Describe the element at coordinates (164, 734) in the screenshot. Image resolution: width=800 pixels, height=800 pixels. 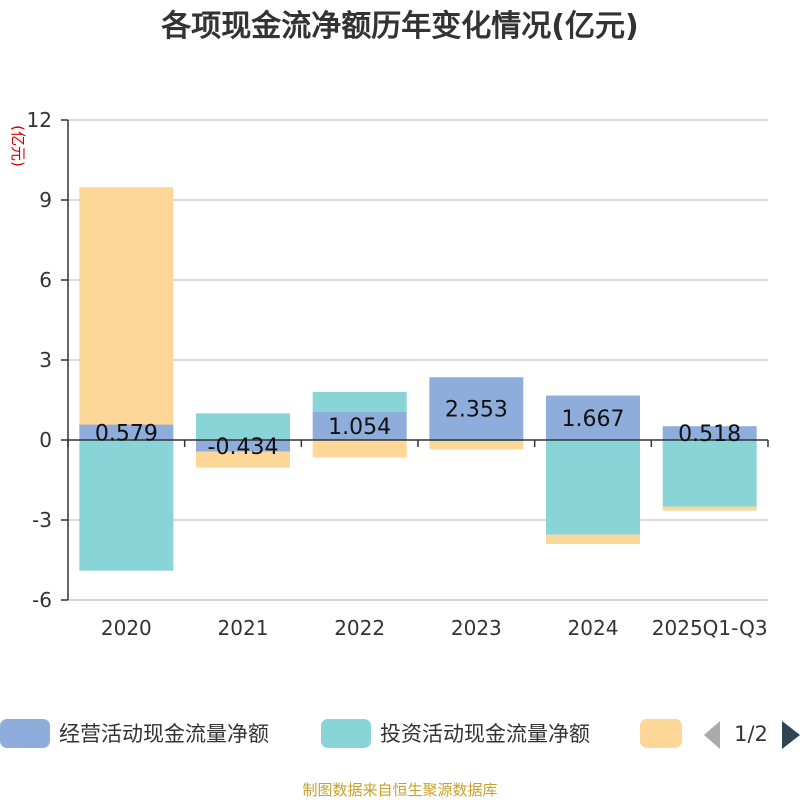
I see `legend-label-operating: 经营活动现金流量净额` at that location.